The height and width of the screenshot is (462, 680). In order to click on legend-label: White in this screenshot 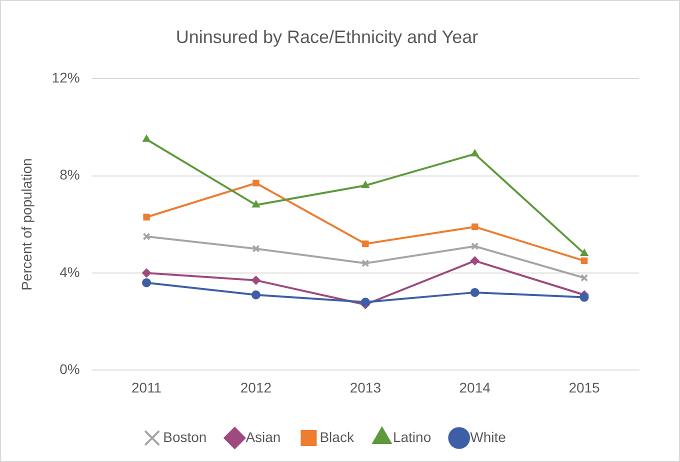, I will do `click(488, 436)`.